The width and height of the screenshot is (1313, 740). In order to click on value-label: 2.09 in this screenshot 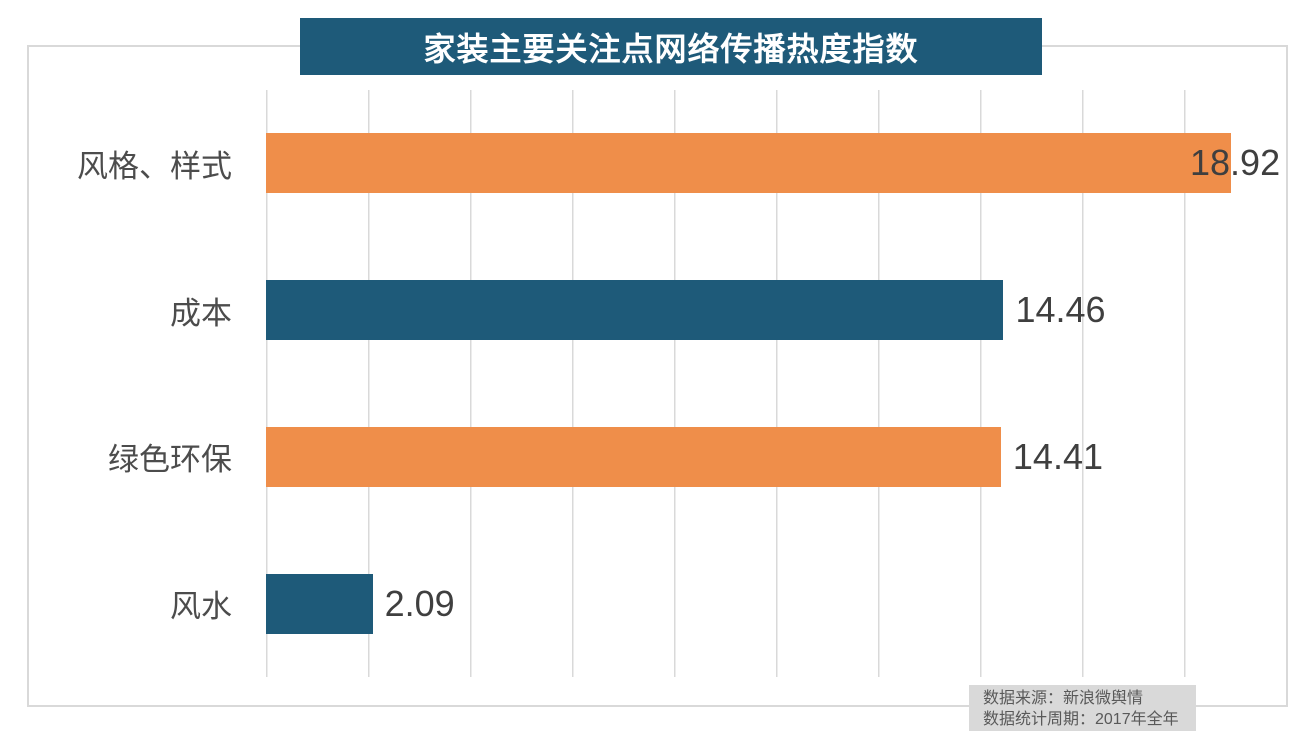, I will do `click(419, 603)`.